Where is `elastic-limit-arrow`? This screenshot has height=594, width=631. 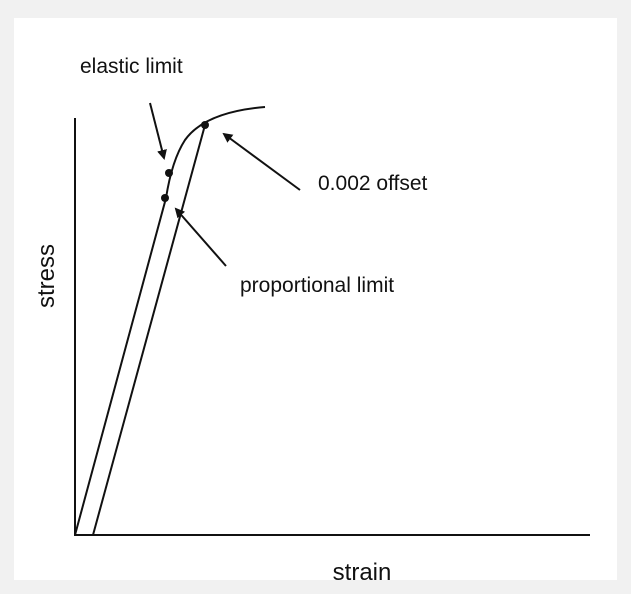
elastic-limit-arrow is located at coordinates (158, 131).